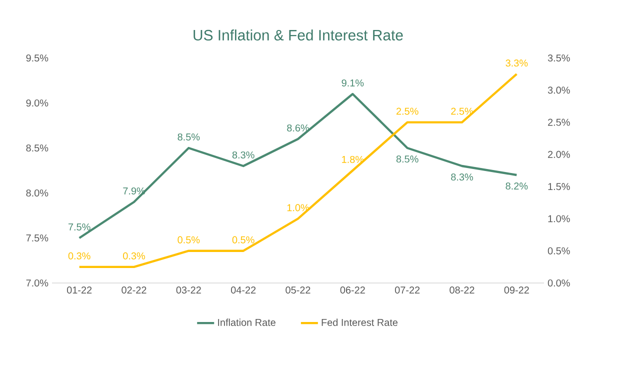  Describe the element at coordinates (559, 154) in the screenshot. I see `y2-tick-label: 2.0%` at that location.